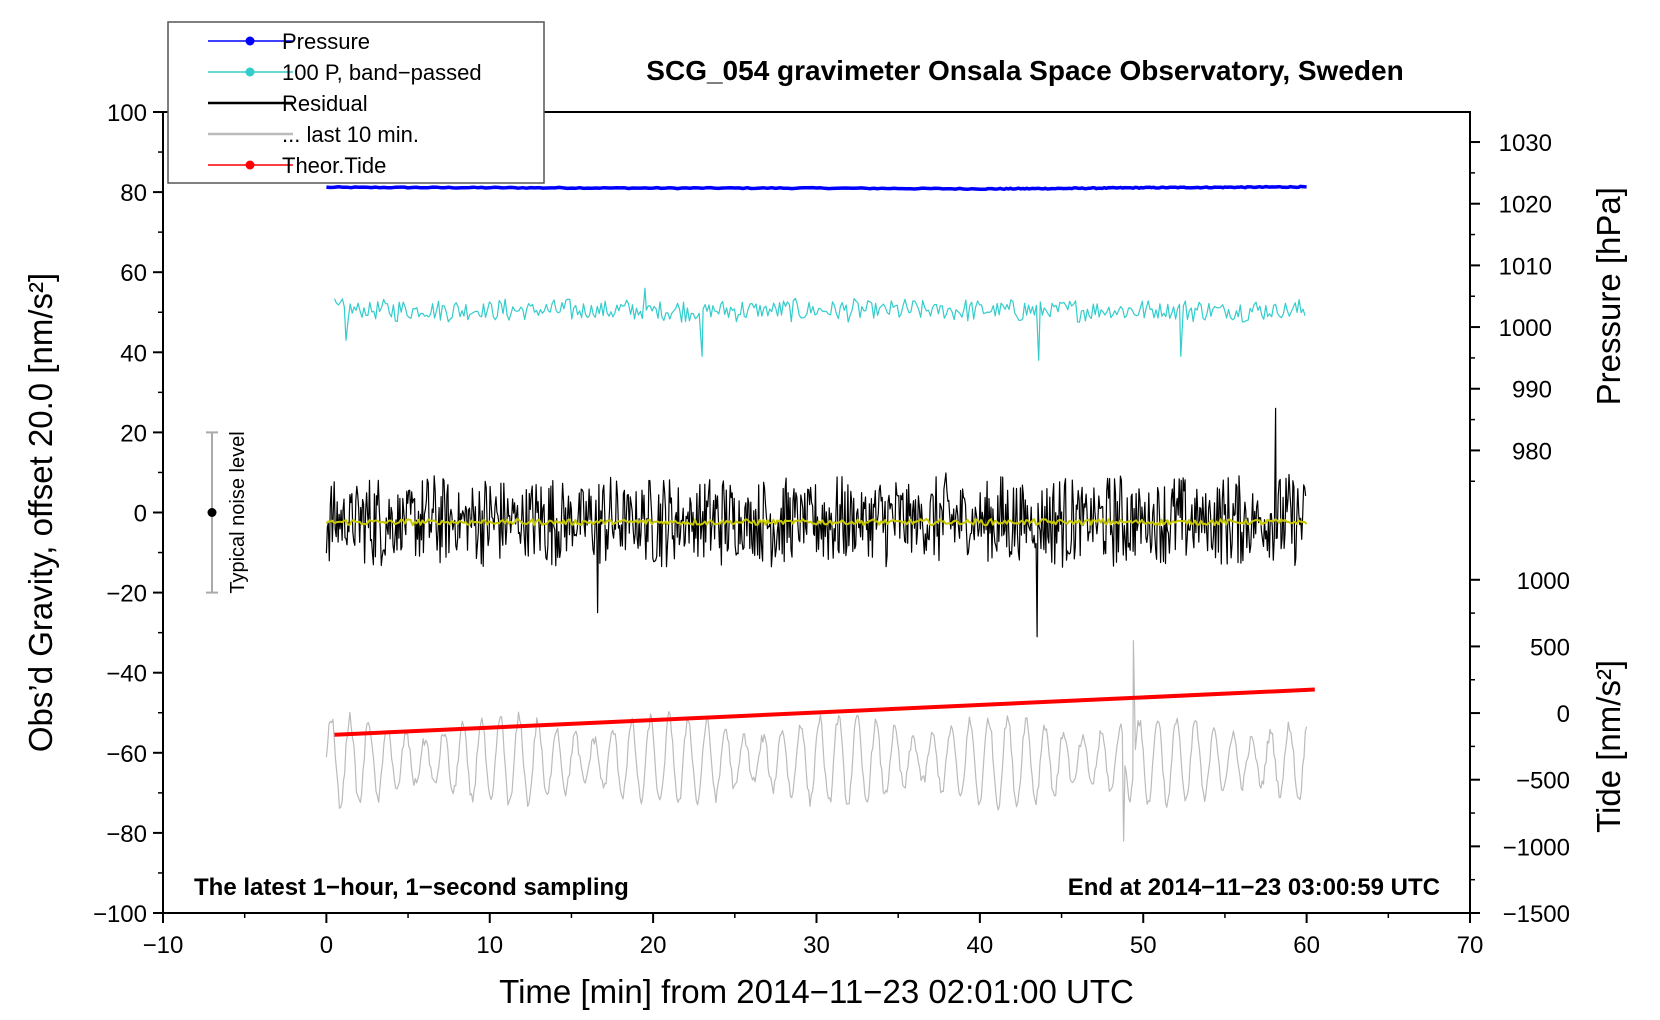 The width and height of the screenshot is (1660, 1020). I want to click on tide-tick-label: −1000, so click(1536, 847).